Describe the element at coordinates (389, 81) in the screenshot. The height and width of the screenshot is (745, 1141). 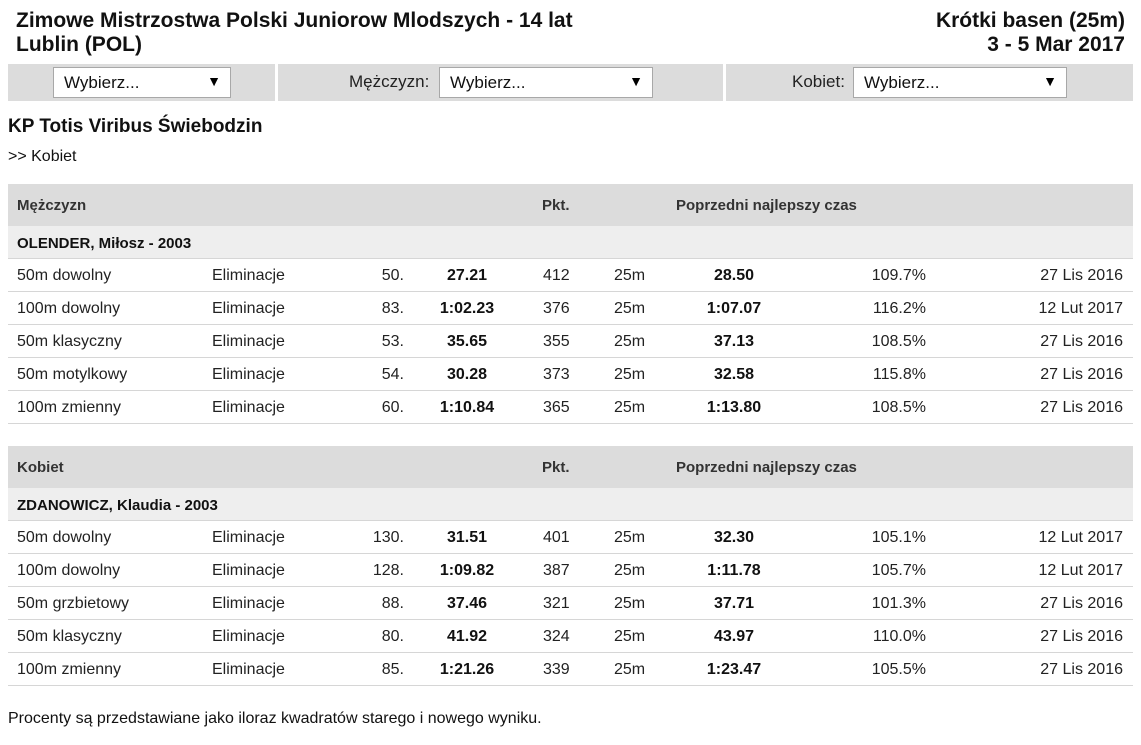
I see `men-filter-label: Mężczyzn:` at that location.